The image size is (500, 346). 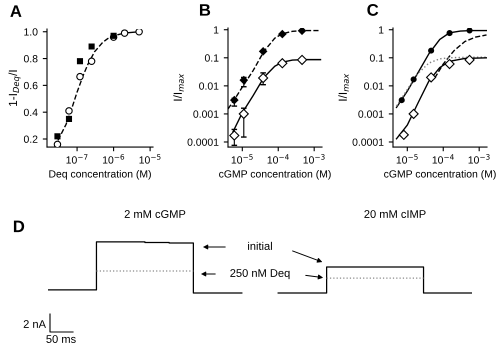 What do you see at coordinates (31, 32) in the screenshot?
I see `y-tick-label: 1.0` at bounding box center [31, 32].